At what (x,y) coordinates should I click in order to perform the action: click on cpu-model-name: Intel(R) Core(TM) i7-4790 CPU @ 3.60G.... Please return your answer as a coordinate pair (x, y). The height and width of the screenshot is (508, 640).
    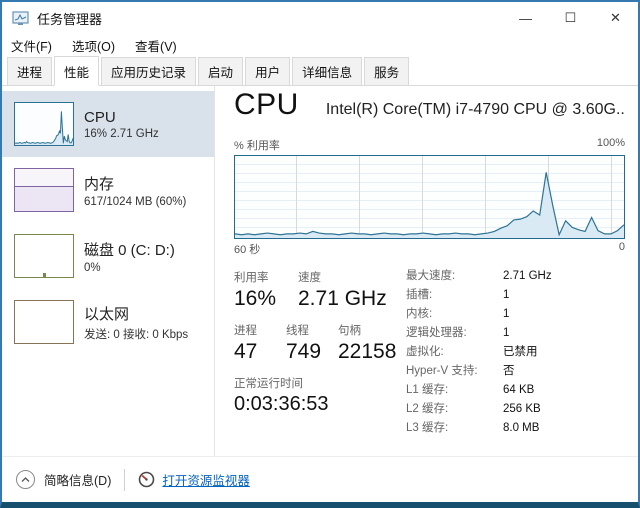
    Looking at the image, I should click on (475, 109).